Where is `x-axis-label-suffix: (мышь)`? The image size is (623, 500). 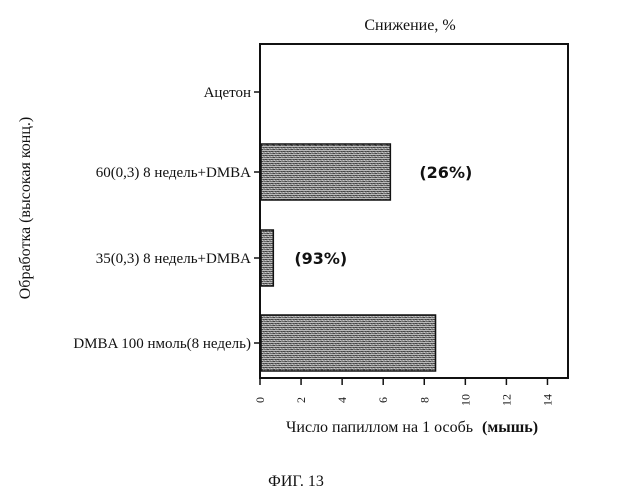 x-axis-label-suffix: (мышь) is located at coordinates (510, 427).